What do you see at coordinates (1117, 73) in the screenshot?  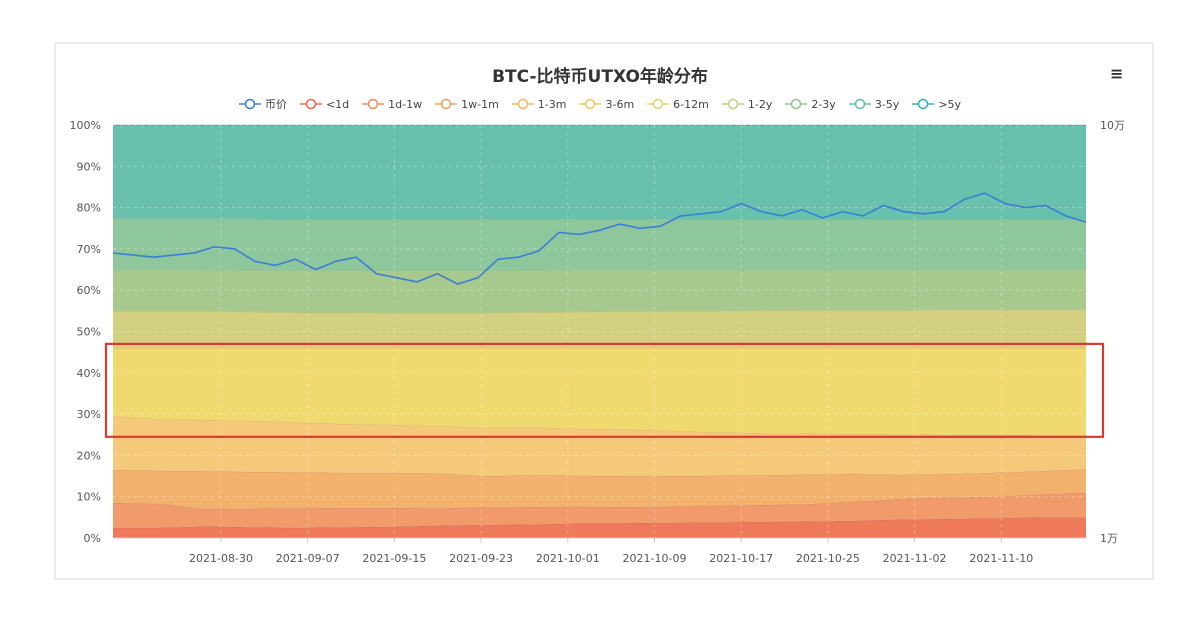 I see `hamburger-menu-icon: ≡` at bounding box center [1117, 73].